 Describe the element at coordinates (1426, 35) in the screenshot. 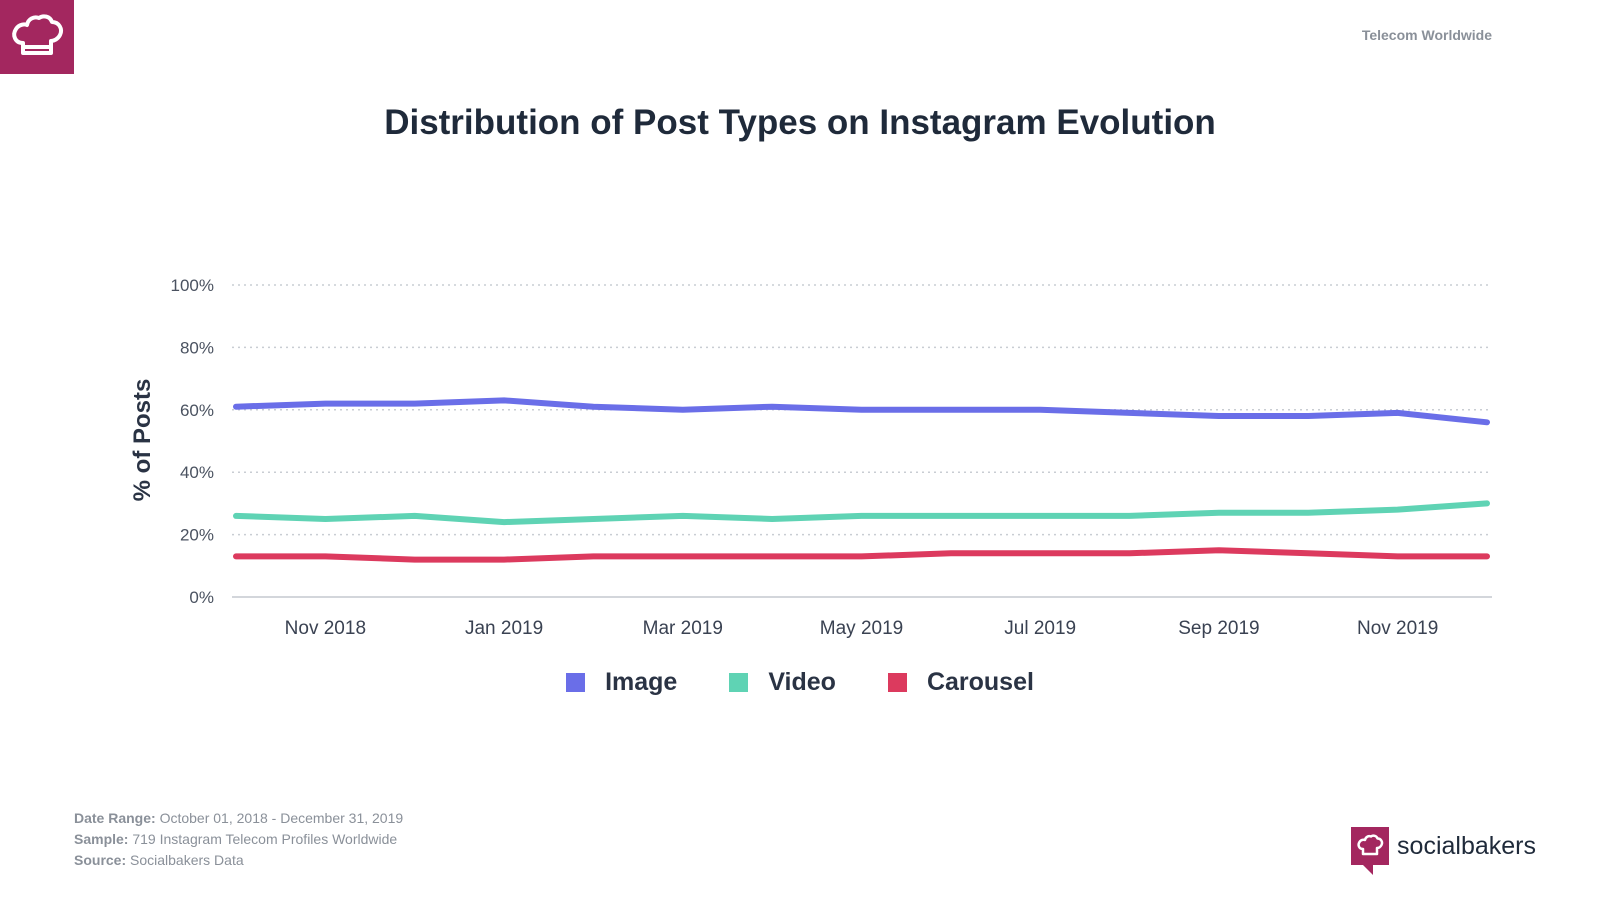

I see `header-label: Telecom Worldwide` at that location.